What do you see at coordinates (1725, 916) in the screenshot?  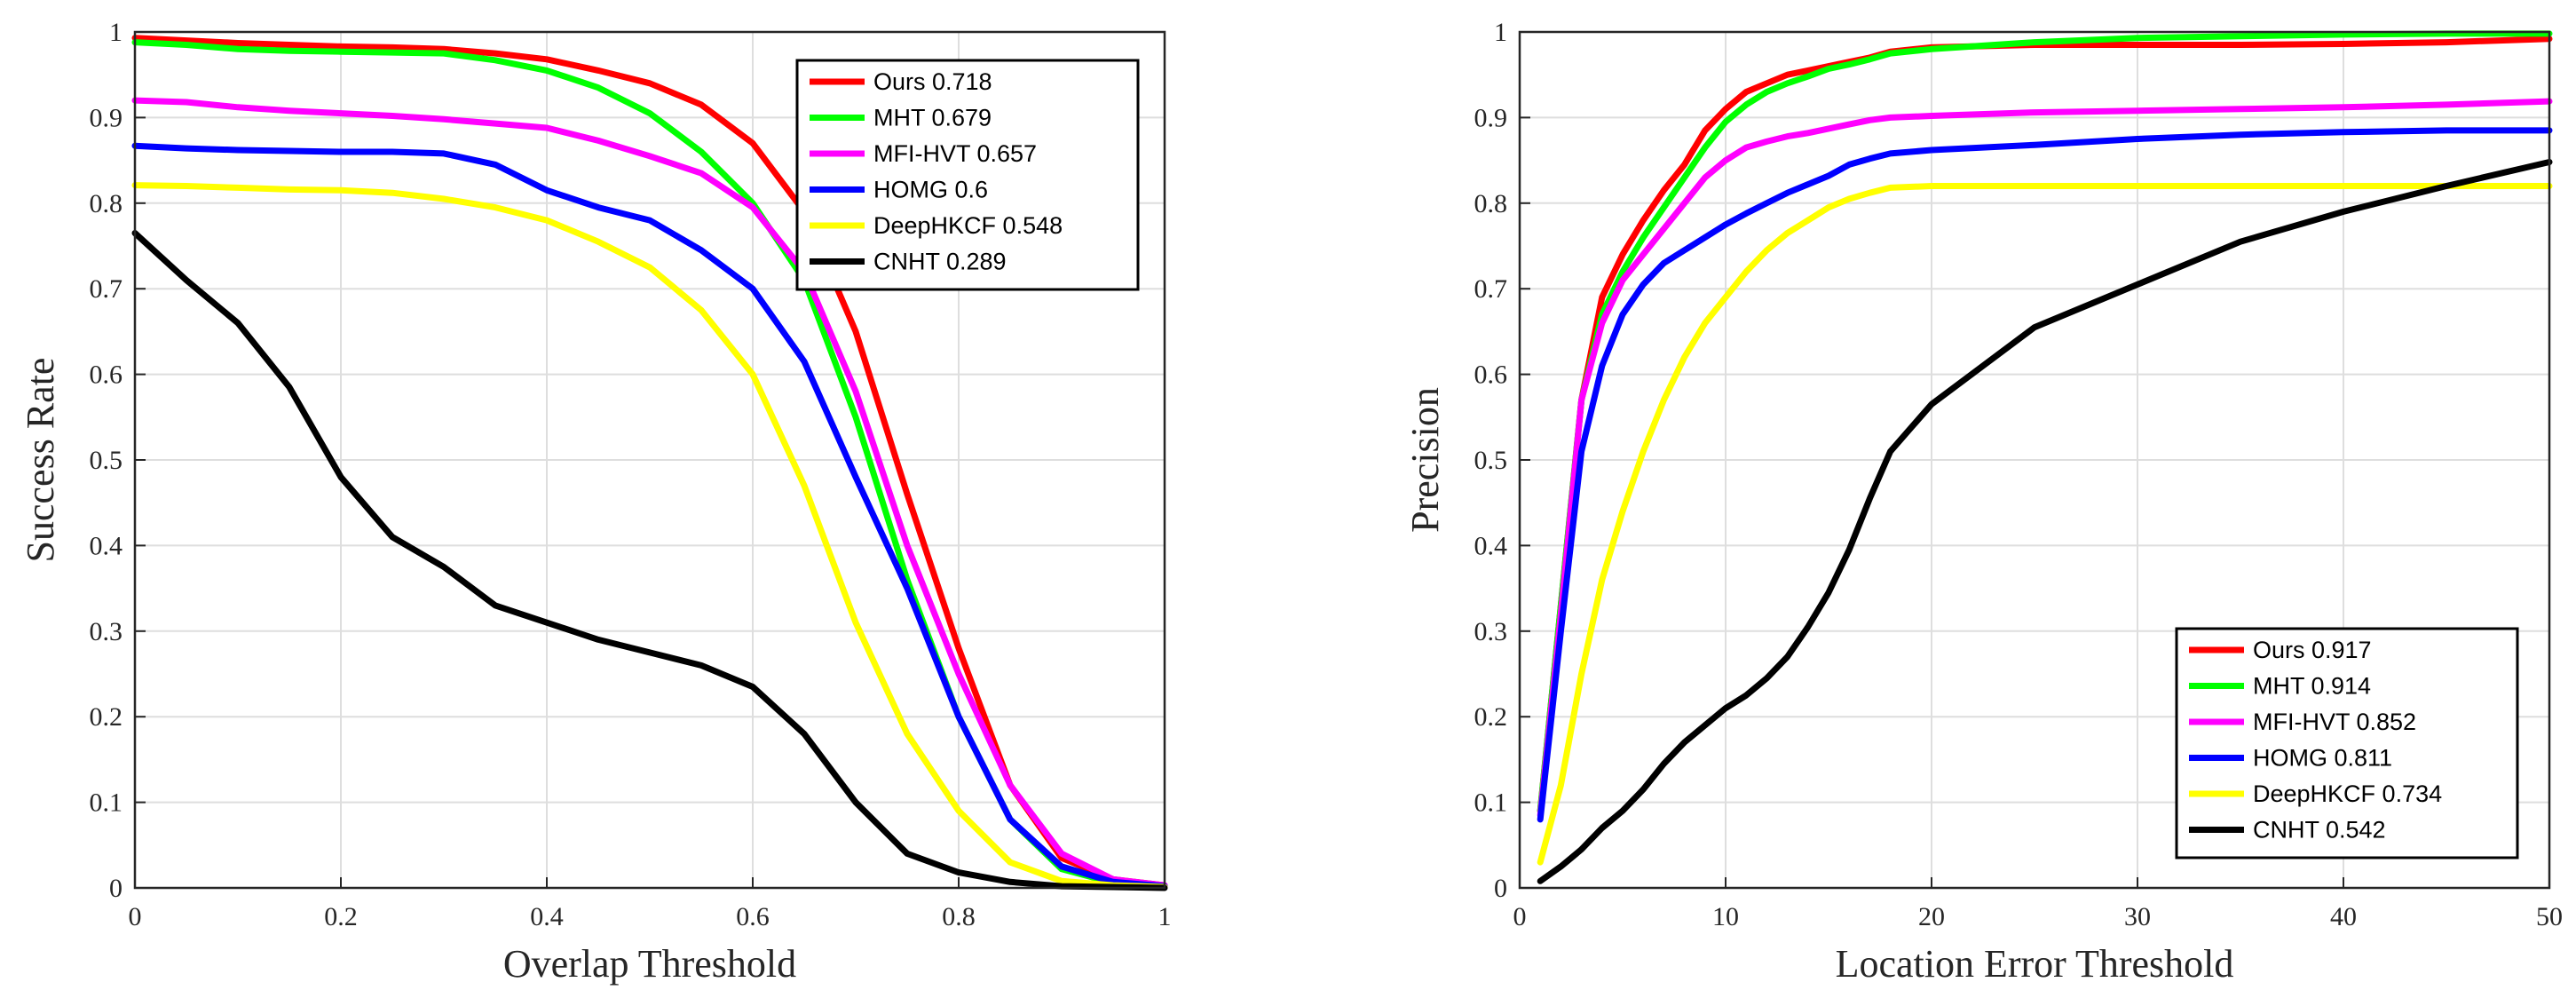 I see `x-tick-label: 10` at bounding box center [1725, 916].